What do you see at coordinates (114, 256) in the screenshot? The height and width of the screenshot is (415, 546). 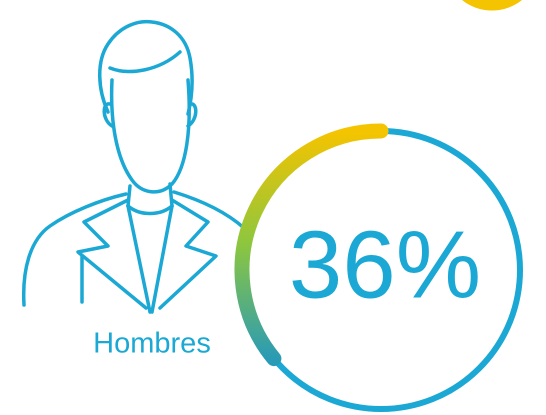 I see `left-lapel` at bounding box center [114, 256].